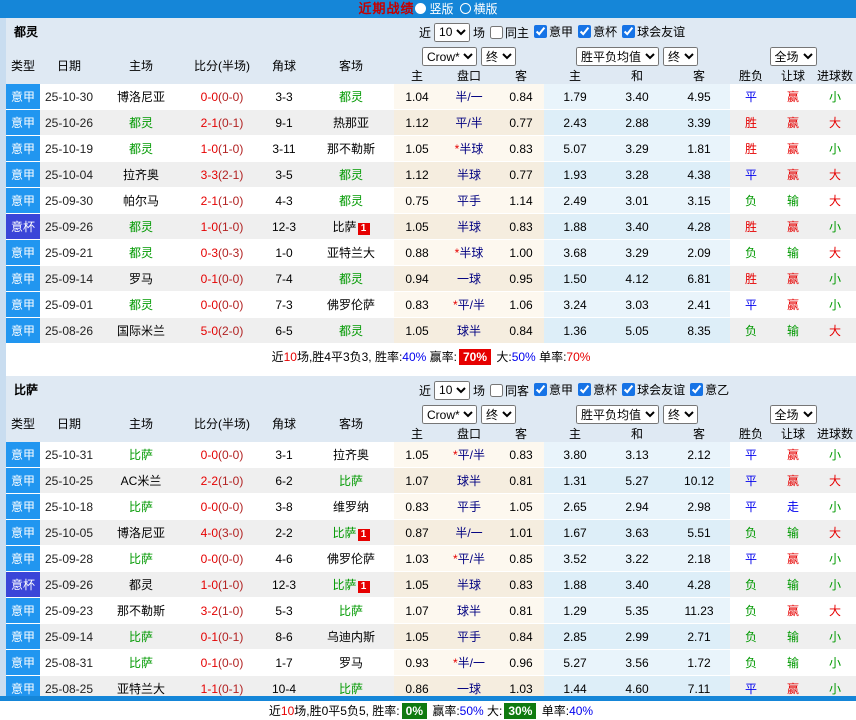  Describe the element at coordinates (699, 75) in the screenshot. I see `col-eu-away: 客` at that location.